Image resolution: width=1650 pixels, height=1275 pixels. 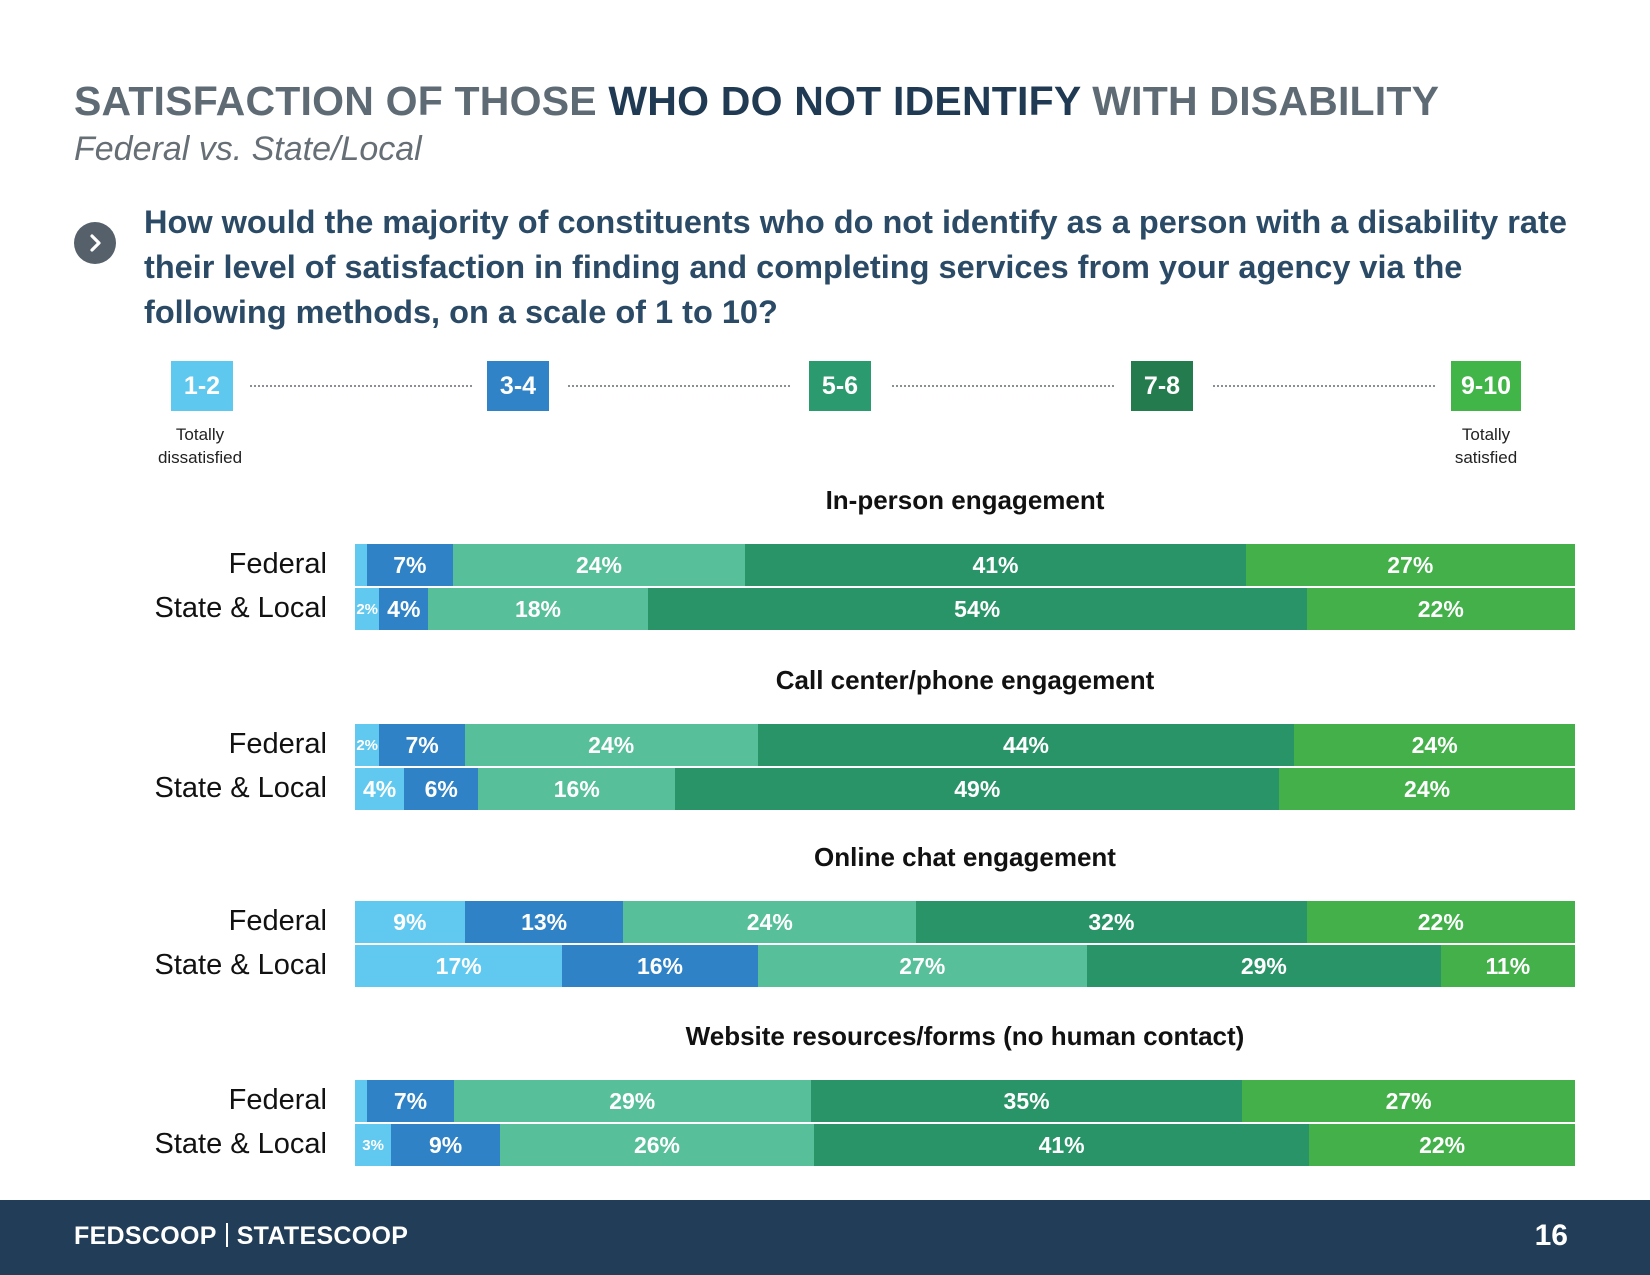 I want to click on bar-segment: 9%, so click(x=445, y=1145).